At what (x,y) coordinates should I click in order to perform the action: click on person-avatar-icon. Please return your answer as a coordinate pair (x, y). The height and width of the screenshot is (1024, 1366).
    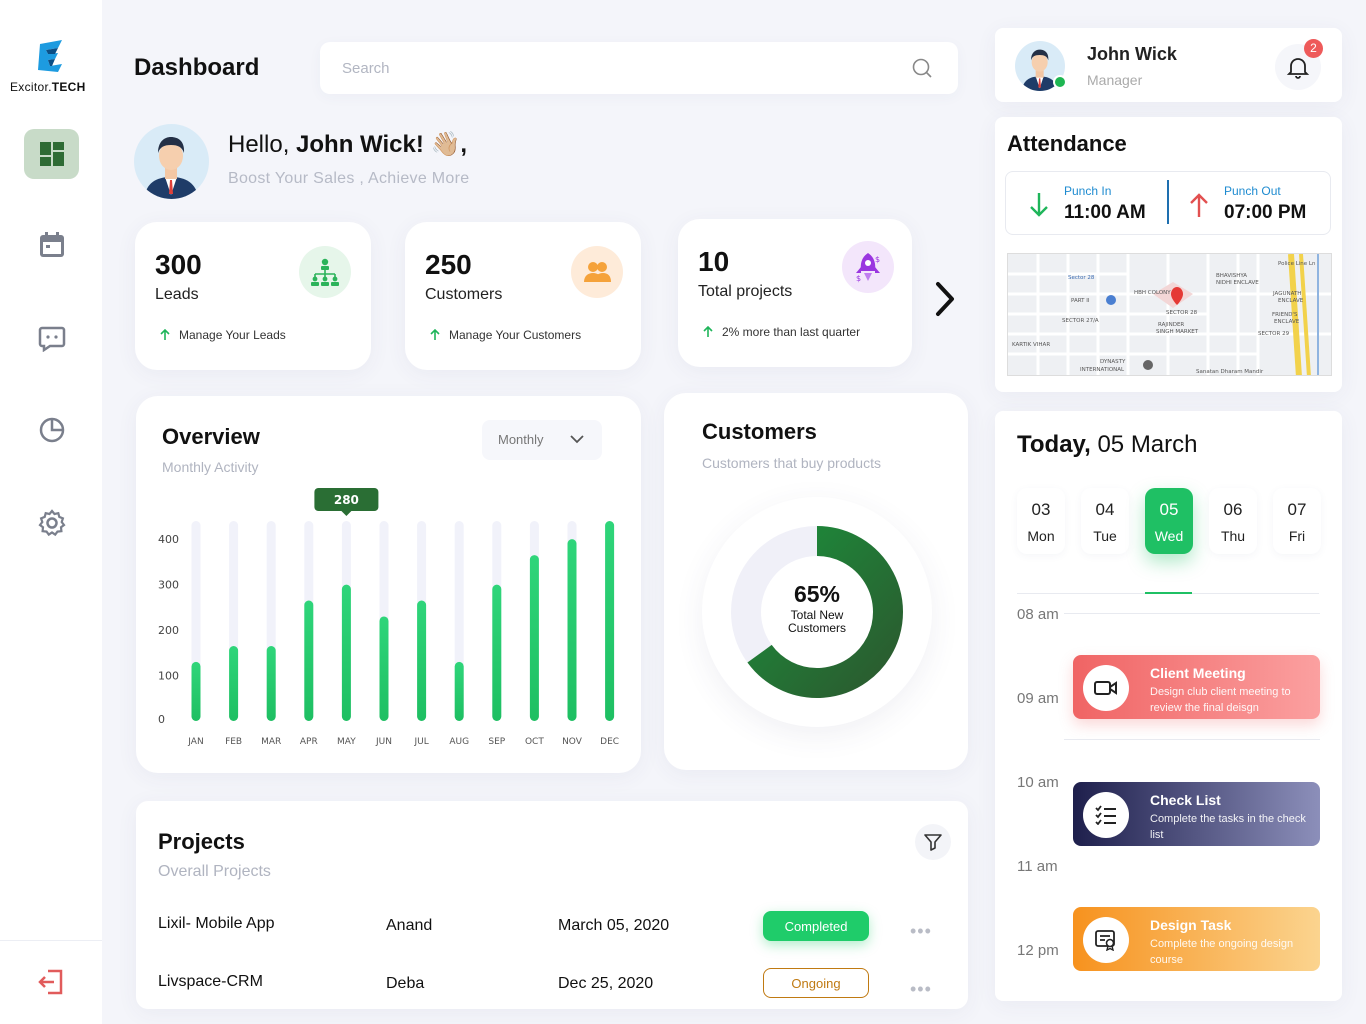
    Looking at the image, I should click on (1040, 70).